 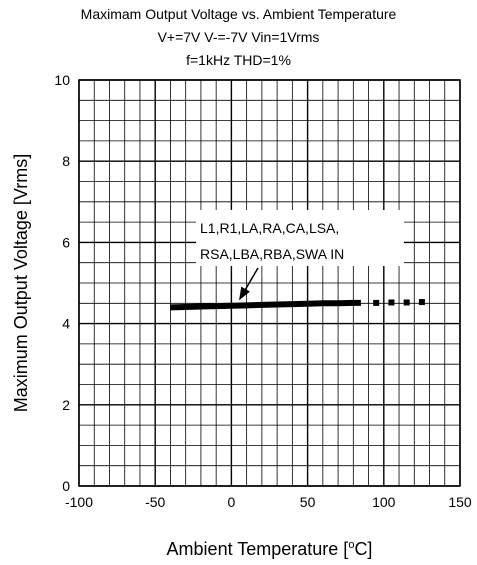 I want to click on x-axis-ticks: -100 -50 0 50 100 150, so click(x=268, y=502).